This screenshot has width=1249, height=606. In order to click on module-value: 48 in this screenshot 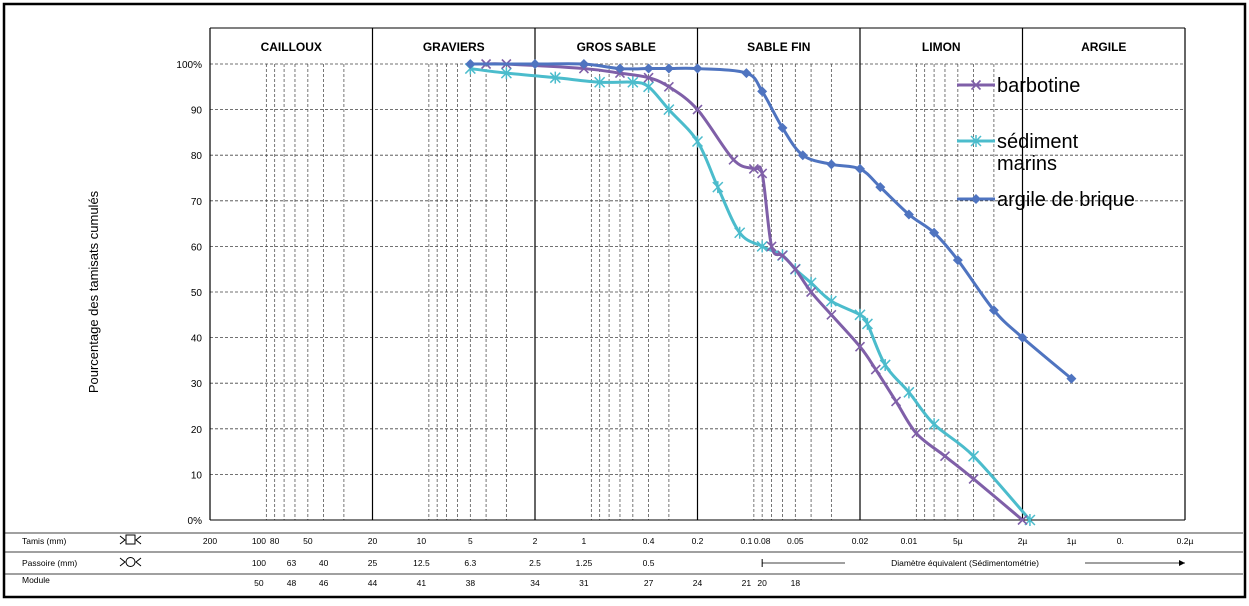, I will do `click(292, 583)`.